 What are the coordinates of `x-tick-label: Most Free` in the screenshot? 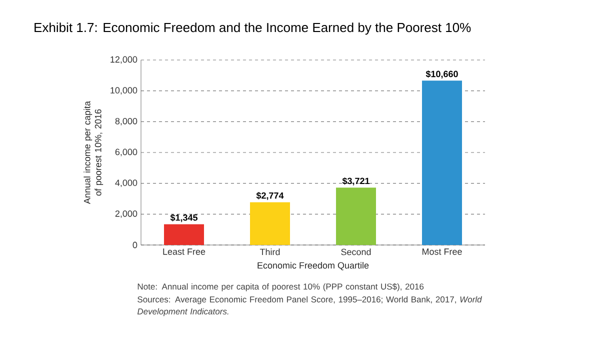 It's located at (442, 251).